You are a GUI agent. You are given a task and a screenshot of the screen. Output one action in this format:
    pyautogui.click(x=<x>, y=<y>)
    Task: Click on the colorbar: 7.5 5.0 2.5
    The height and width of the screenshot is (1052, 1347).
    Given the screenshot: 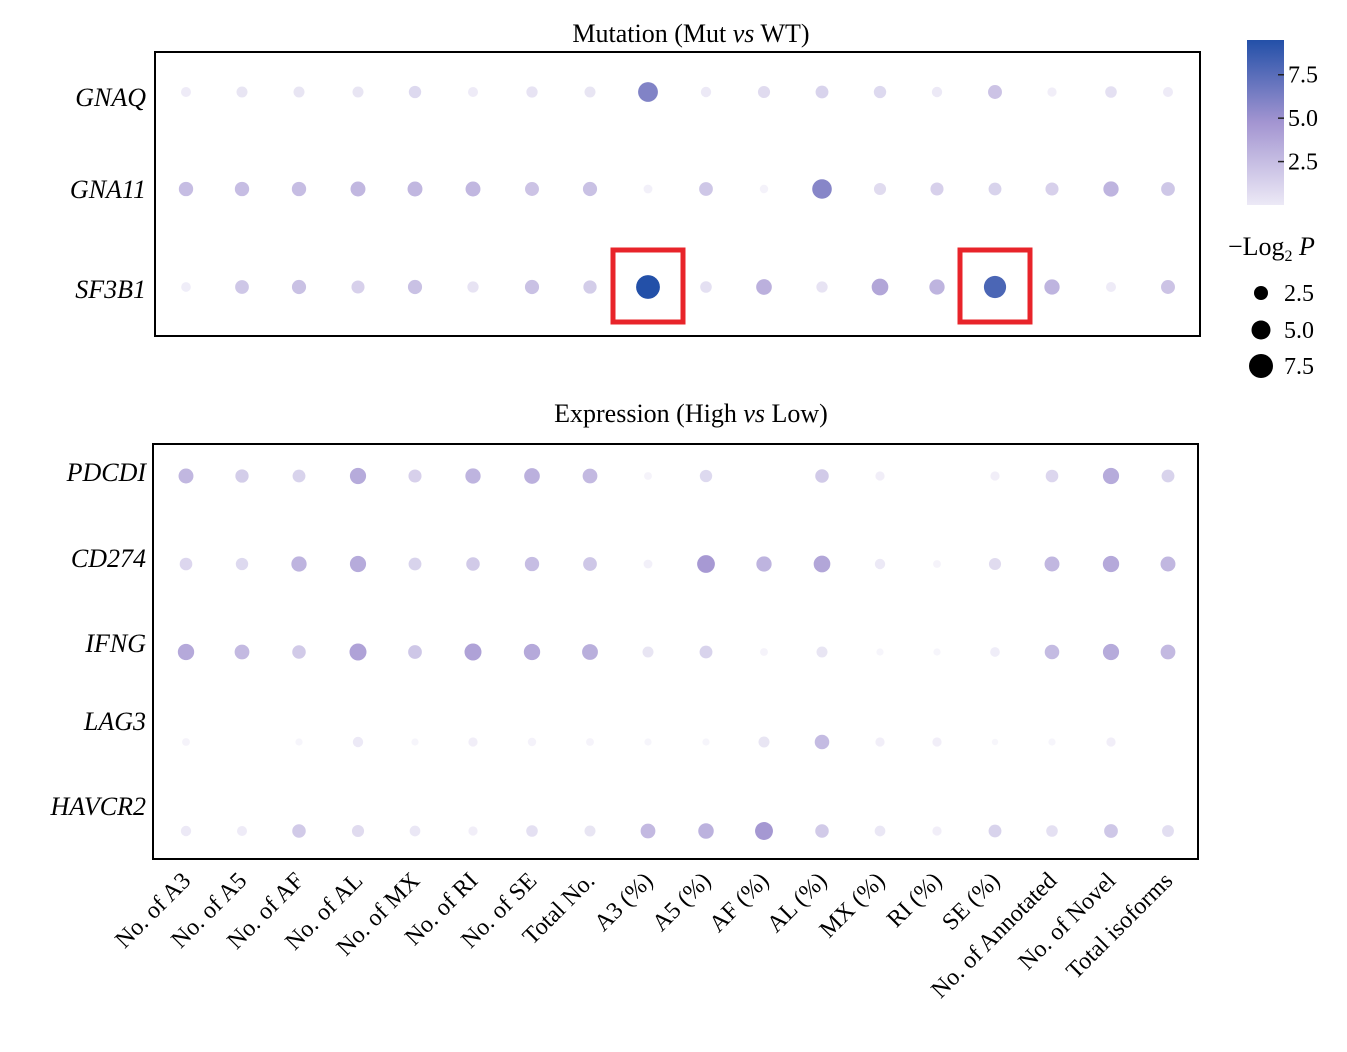 What is the action you would take?
    pyautogui.click(x=1282, y=122)
    